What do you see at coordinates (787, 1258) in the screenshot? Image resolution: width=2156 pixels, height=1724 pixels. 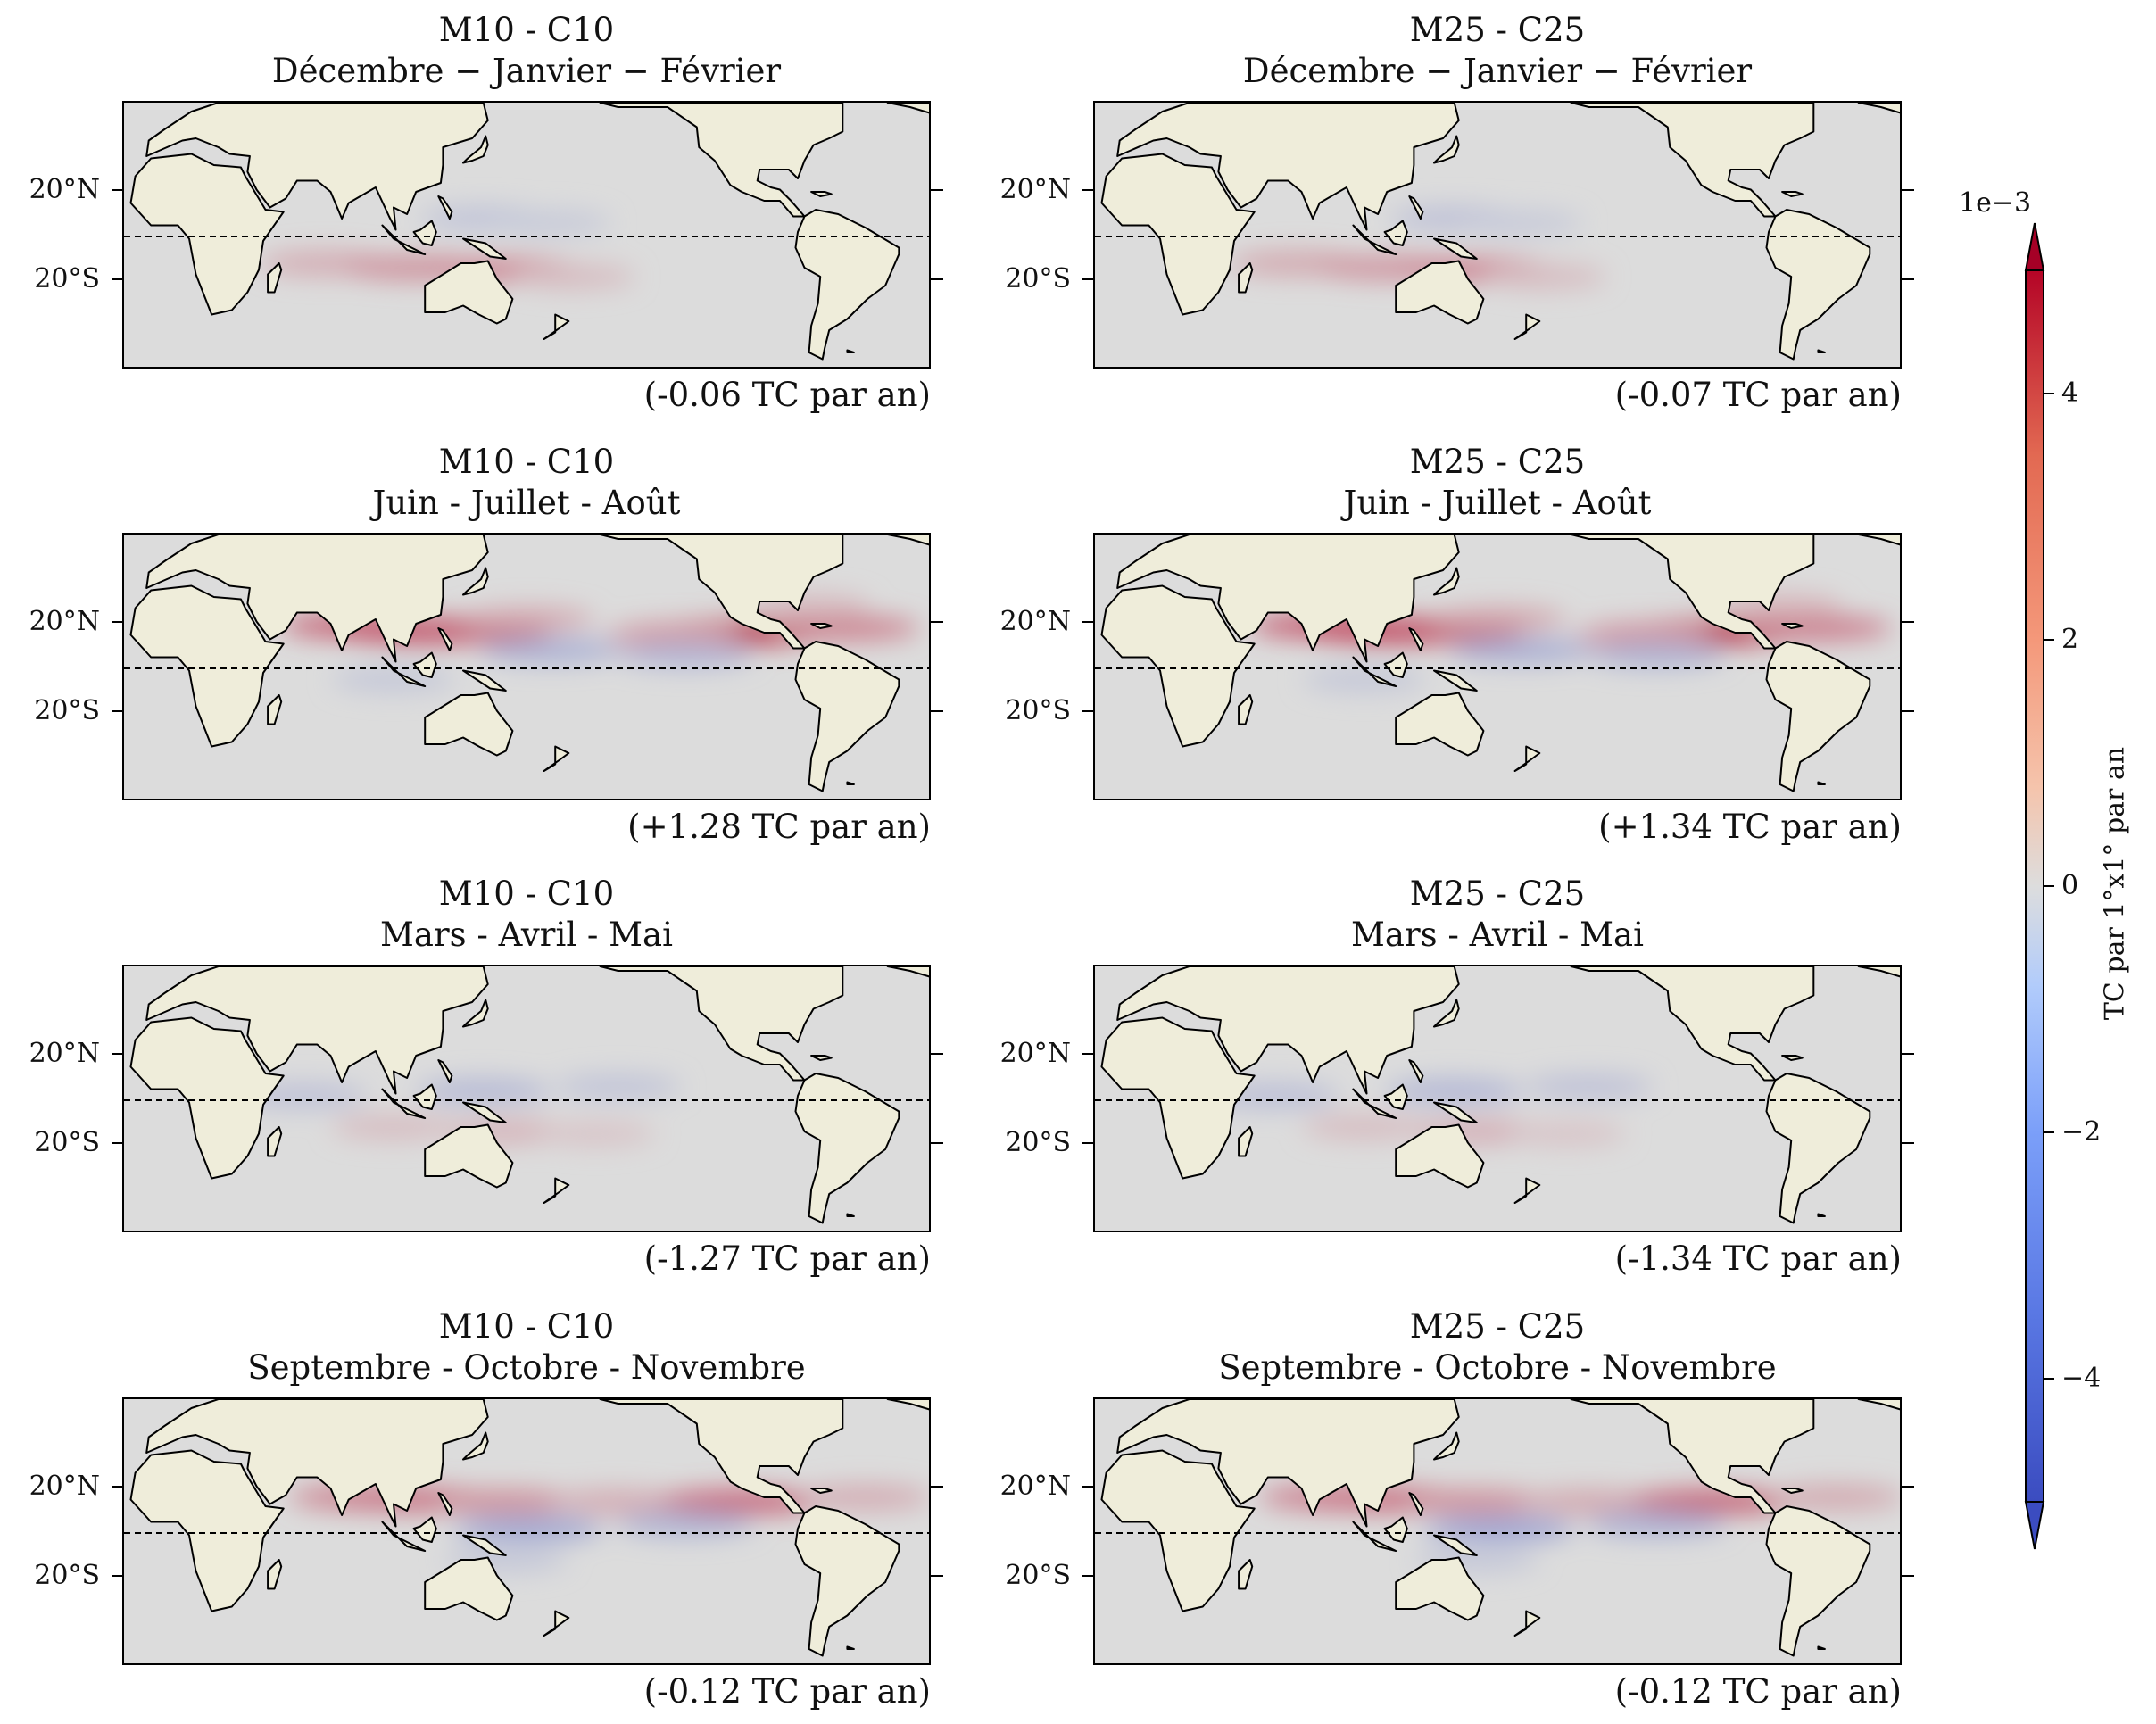 I see `panel-annotation: (-1.27 TC par an)` at bounding box center [787, 1258].